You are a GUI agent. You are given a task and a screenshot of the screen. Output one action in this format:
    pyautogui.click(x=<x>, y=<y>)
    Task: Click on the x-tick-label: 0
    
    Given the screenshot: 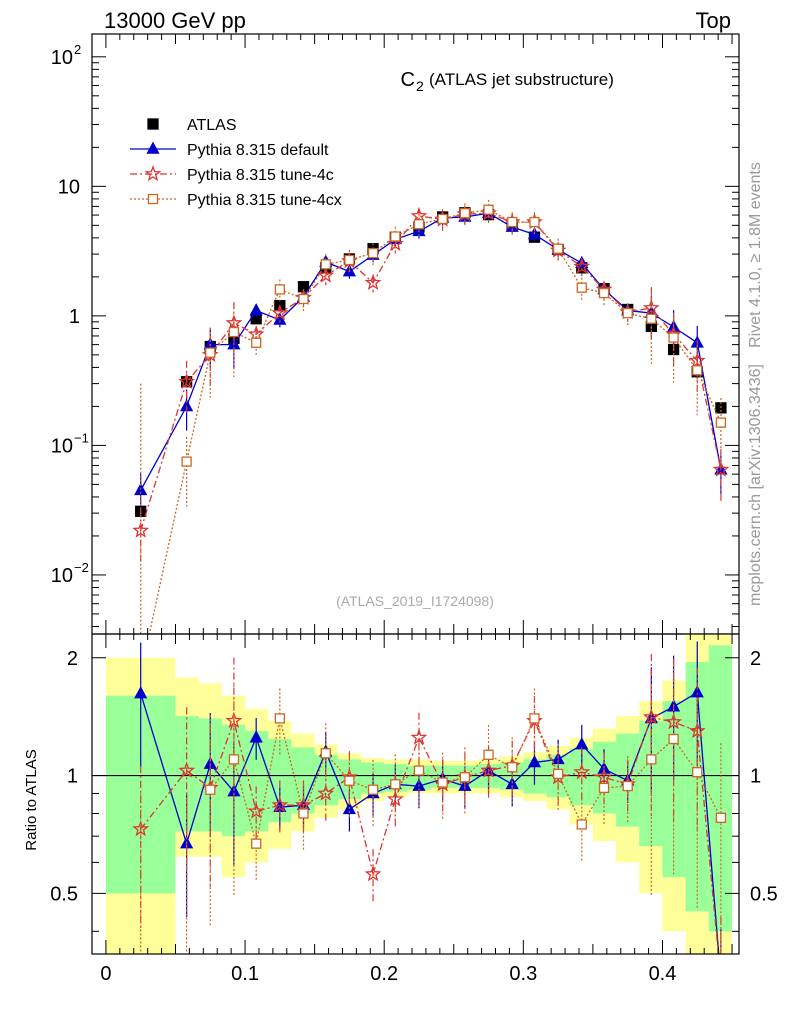 What is the action you would take?
    pyautogui.click(x=105, y=974)
    